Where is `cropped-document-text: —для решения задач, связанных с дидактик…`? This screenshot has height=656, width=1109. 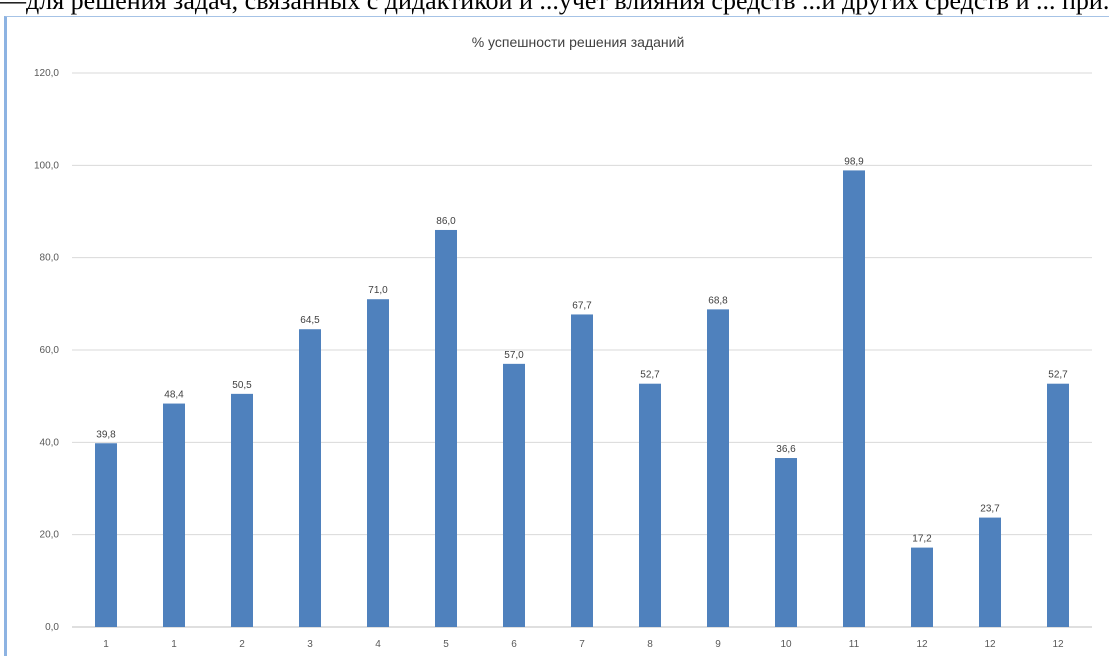
cropped-document-text: —для решения задач, связанных с дидактик… is located at coordinates (554, 7).